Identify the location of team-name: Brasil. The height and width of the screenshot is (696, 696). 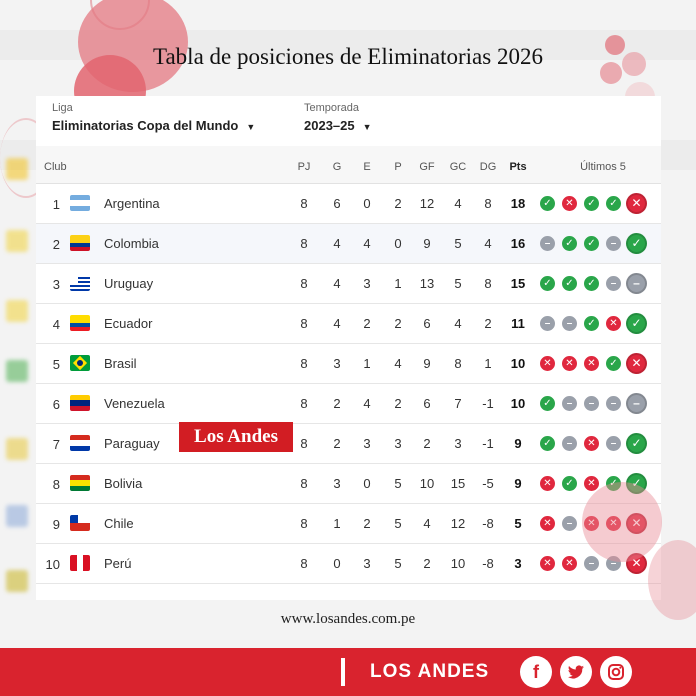
(120, 363).